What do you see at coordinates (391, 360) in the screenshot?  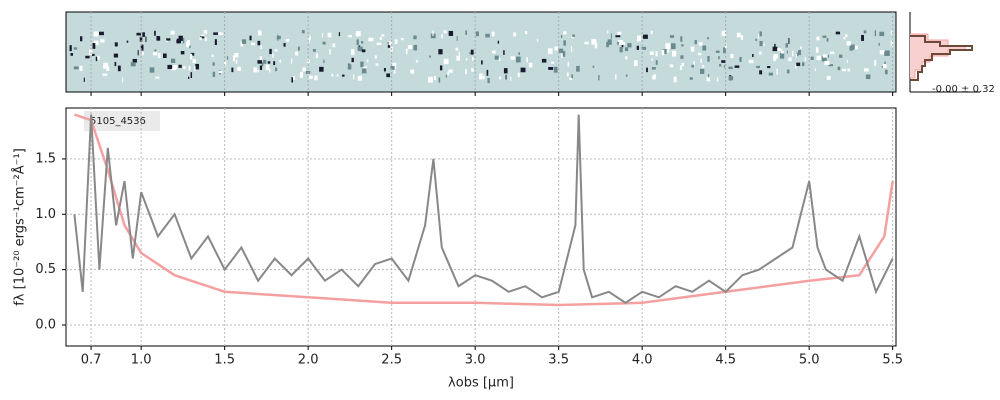 I see `x-tick-label: 2.5` at bounding box center [391, 360].